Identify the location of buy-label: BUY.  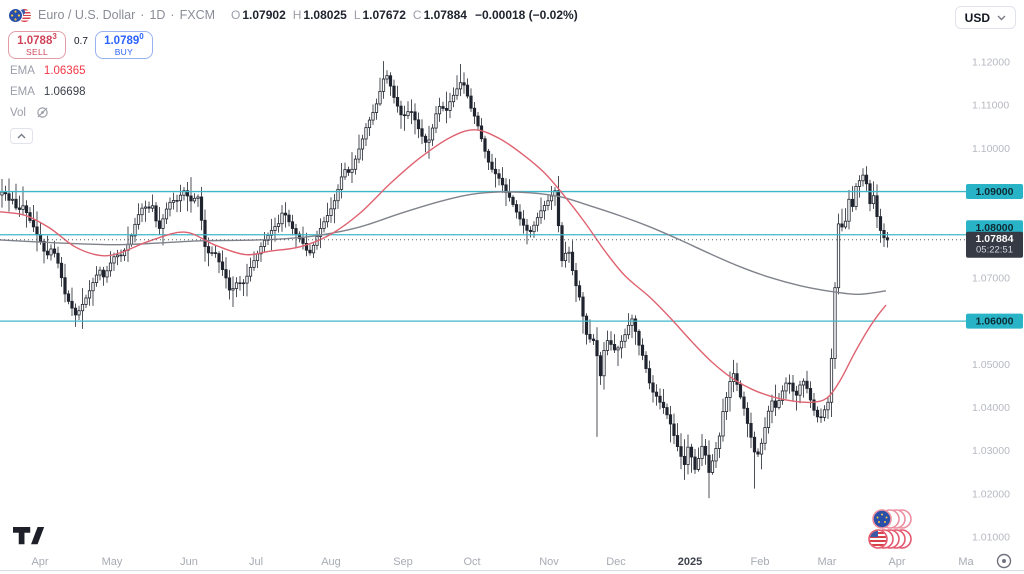
(124, 51).